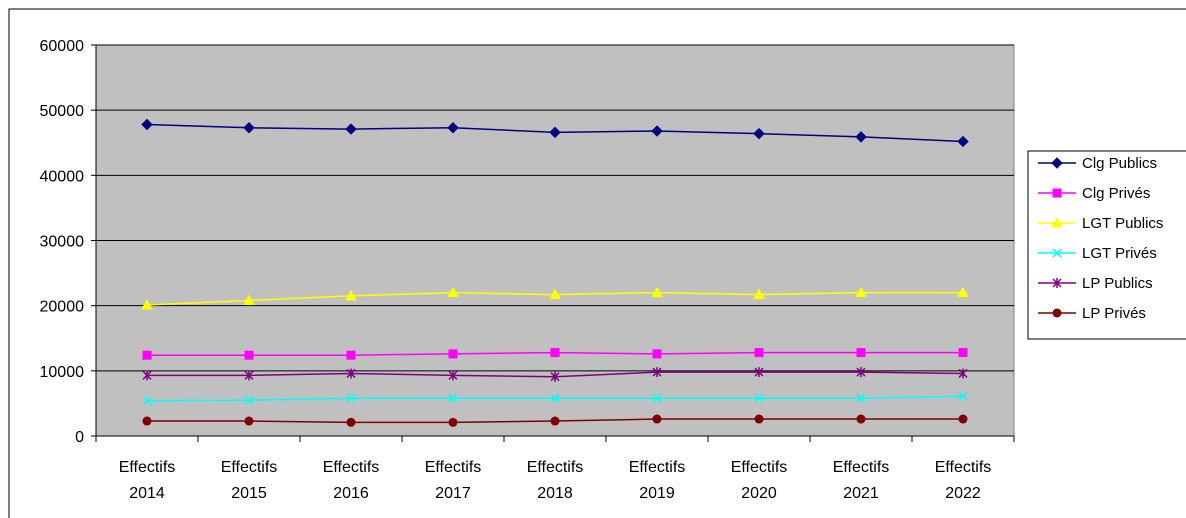 The image size is (1186, 518). I want to click on x-tick-label-line: 2021, so click(861, 493).